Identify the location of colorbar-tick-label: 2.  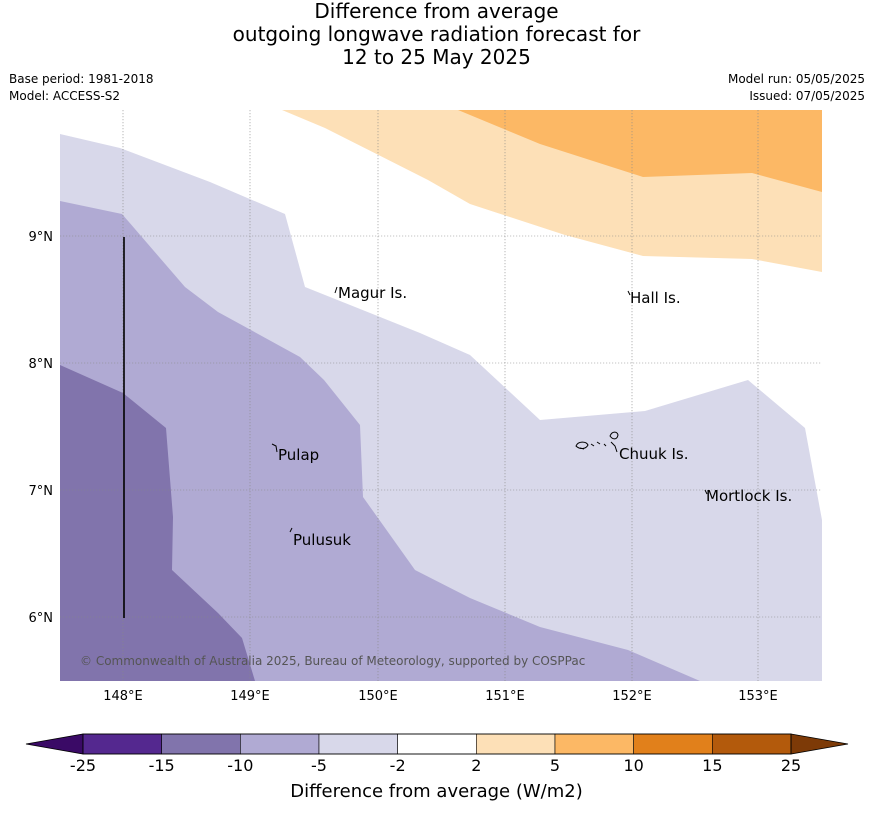
(476, 765).